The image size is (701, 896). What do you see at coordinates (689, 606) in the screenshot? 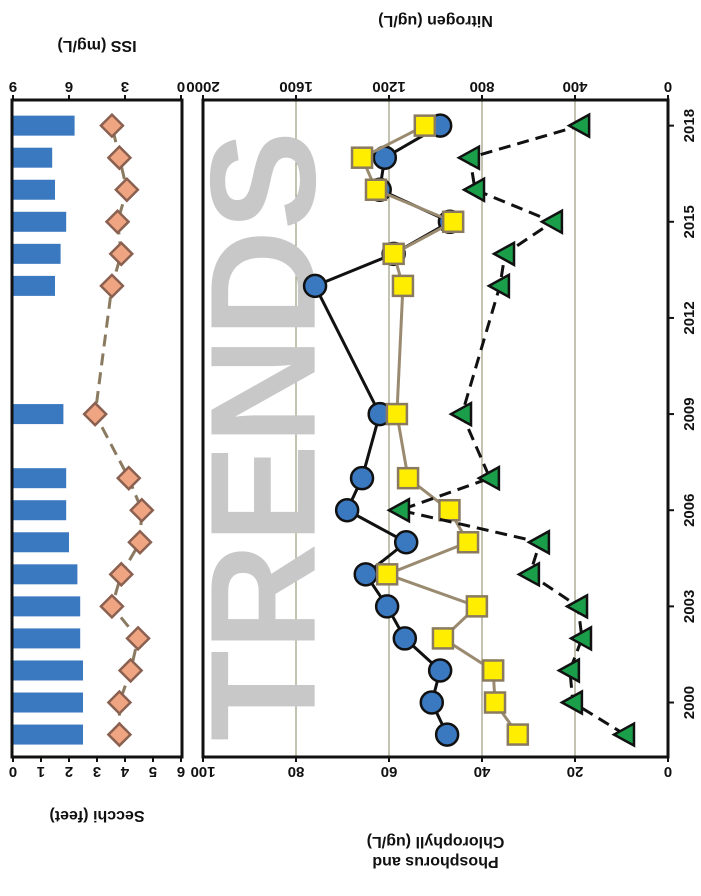
I see `x-tick-label: 2003` at bounding box center [689, 606].